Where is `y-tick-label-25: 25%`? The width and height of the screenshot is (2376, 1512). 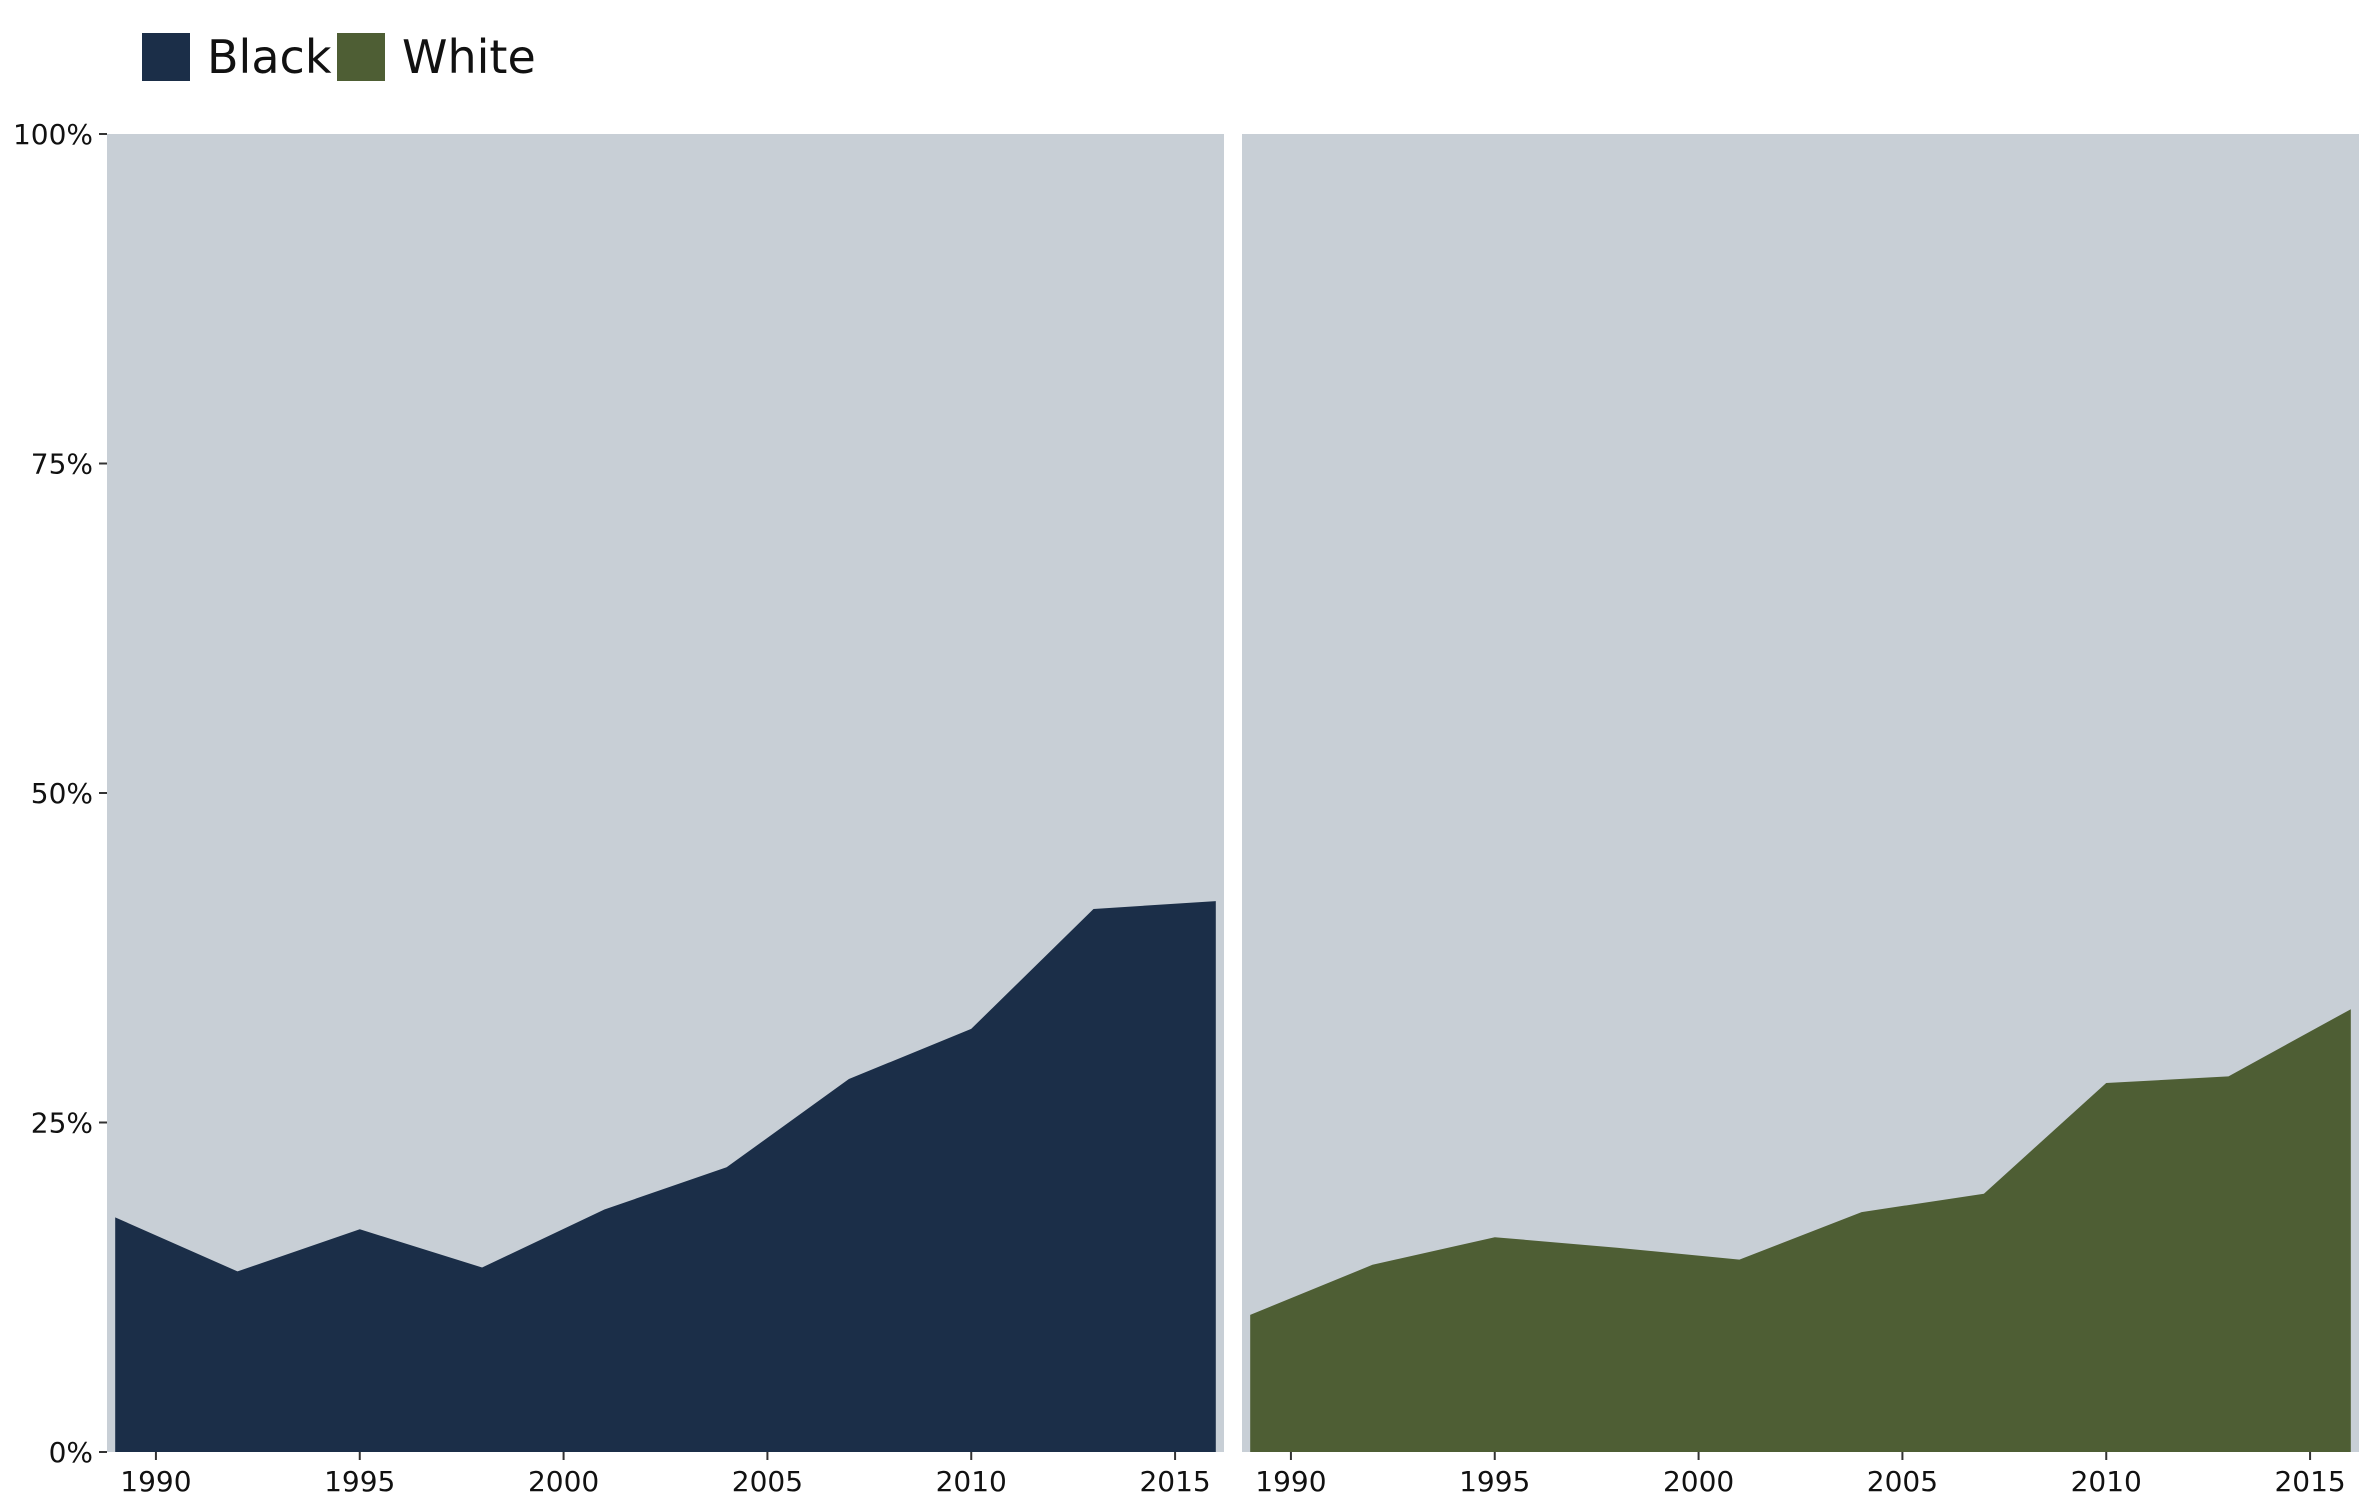
y-tick-label-25: 25% is located at coordinates (62, 1123).